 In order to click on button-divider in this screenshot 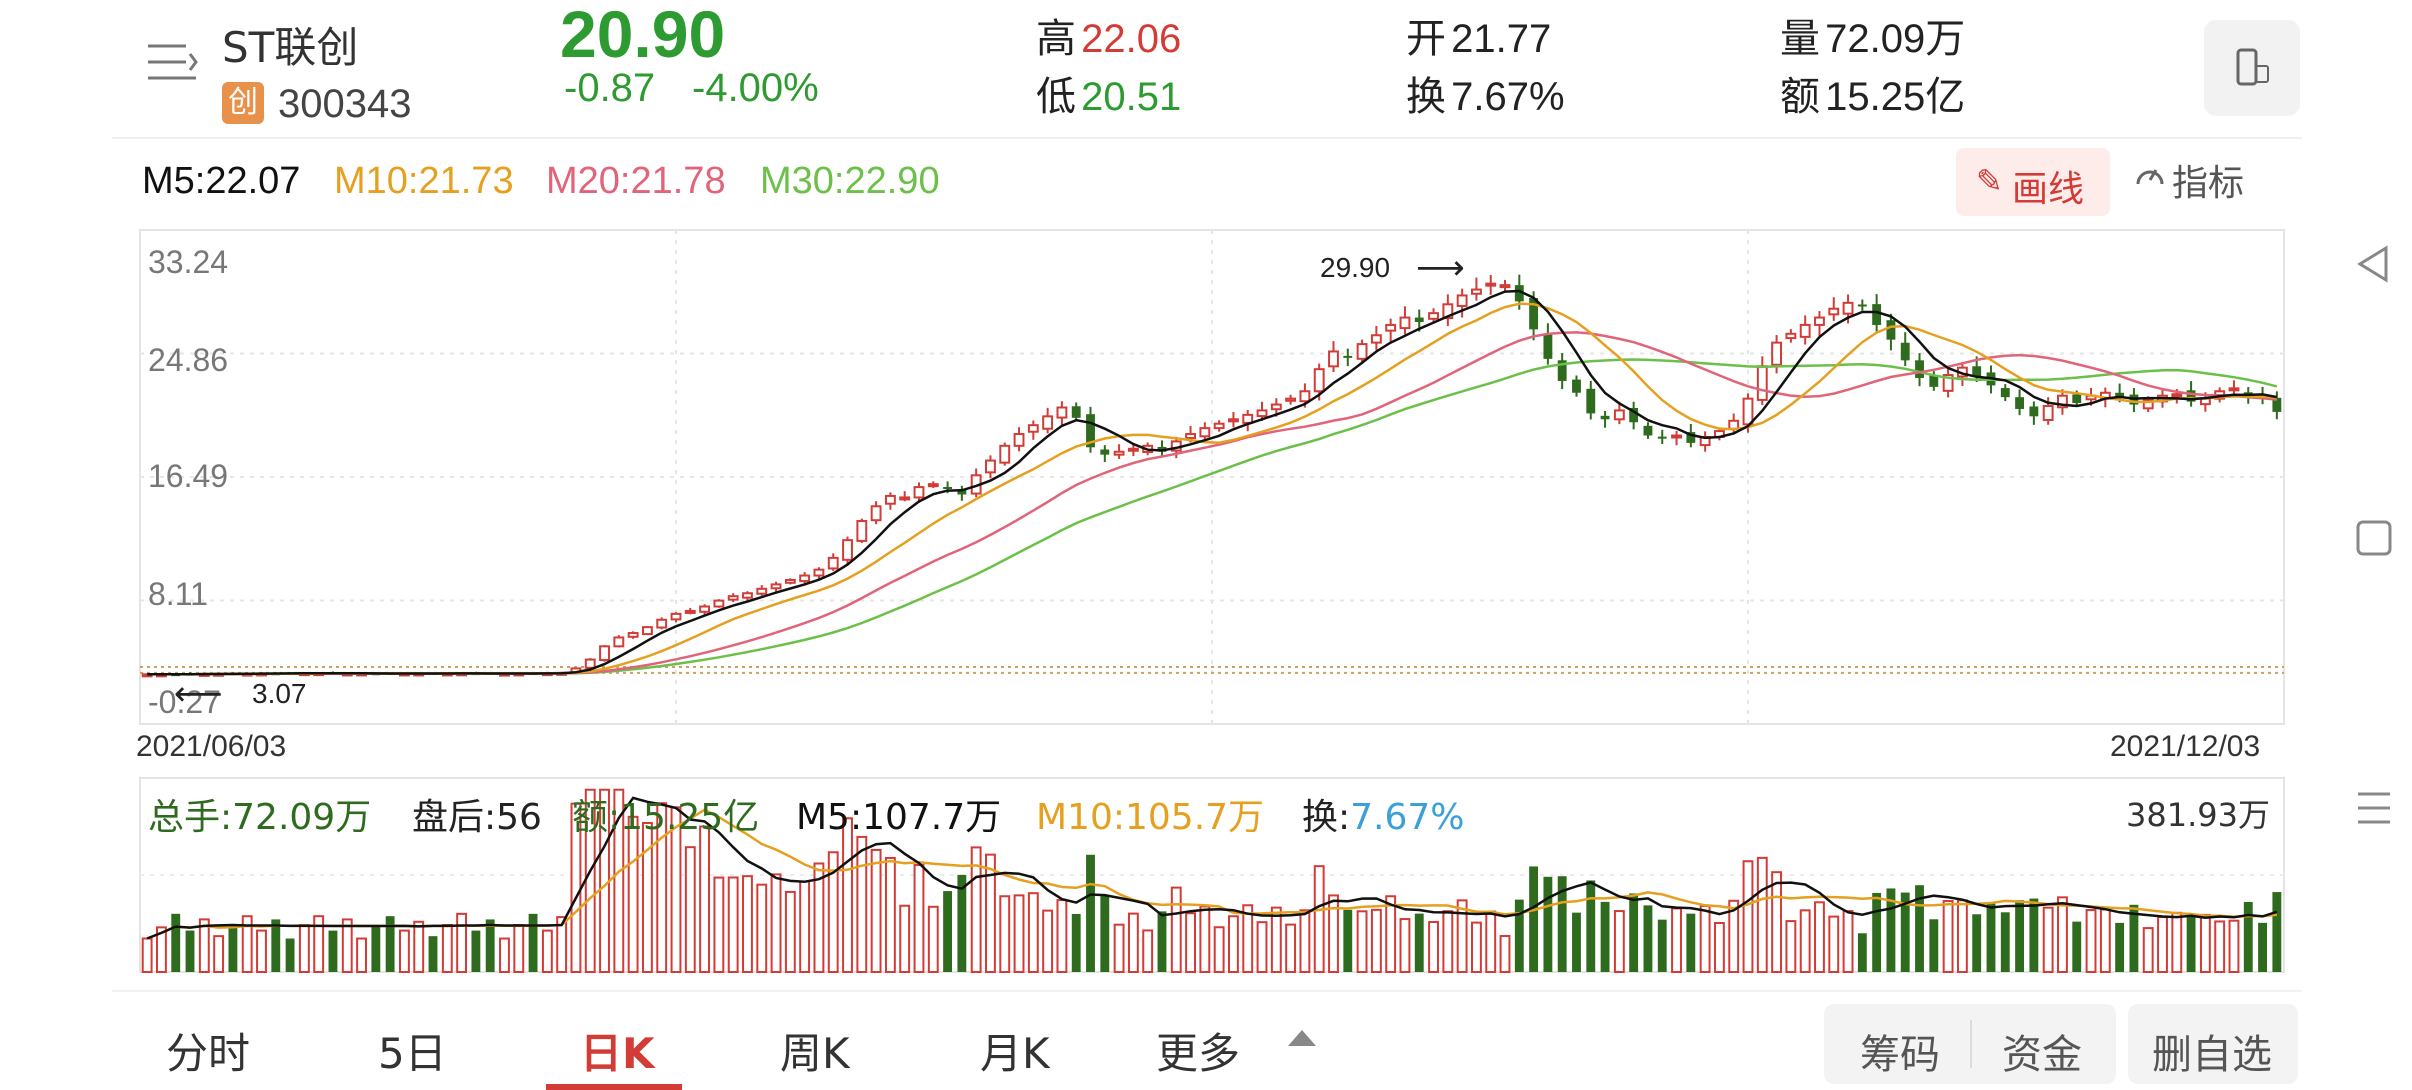, I will do `click(1971, 1044)`.